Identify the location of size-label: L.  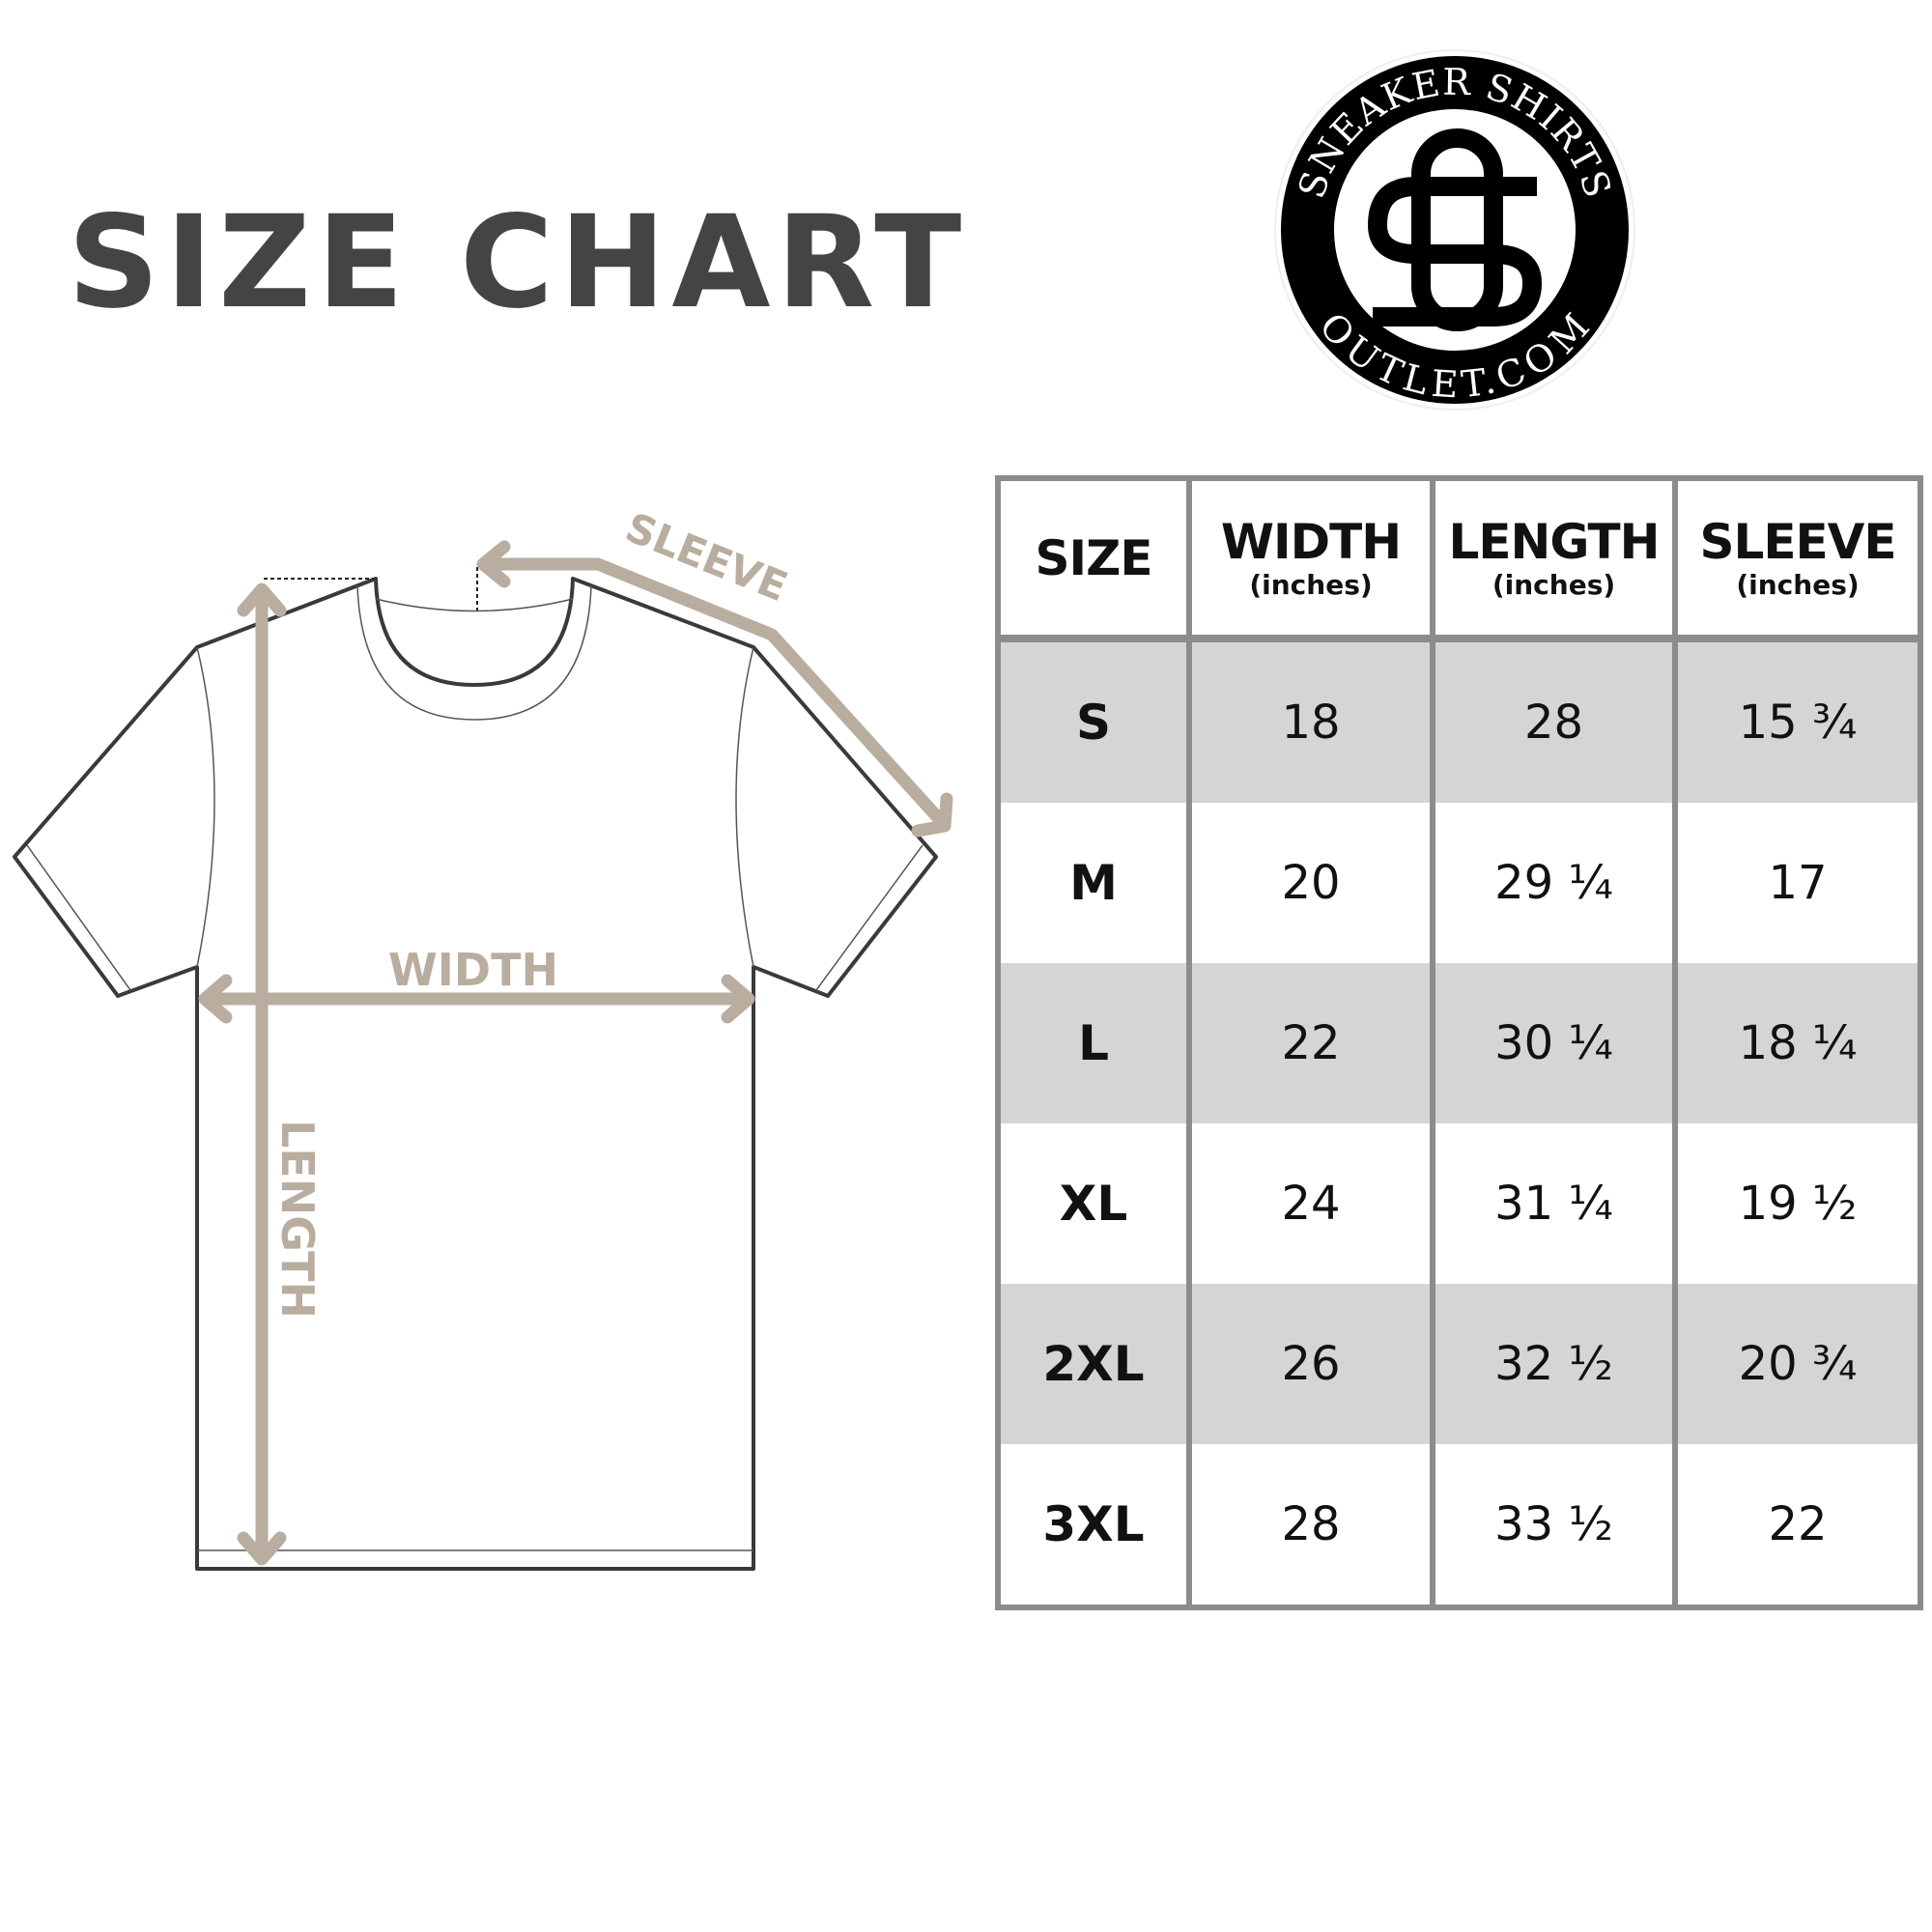
(1093, 1043).